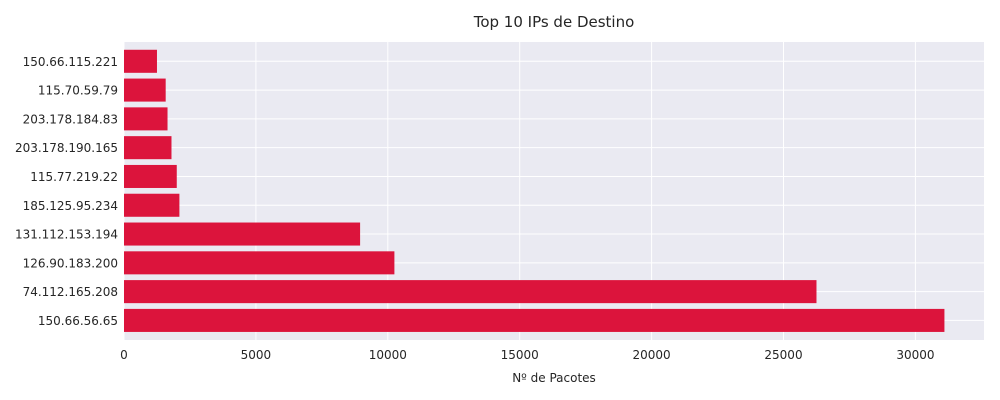 The height and width of the screenshot is (400, 1000). Describe the element at coordinates (70, 292) in the screenshot. I see `y-tick-label: 74.112.165.208` at that location.